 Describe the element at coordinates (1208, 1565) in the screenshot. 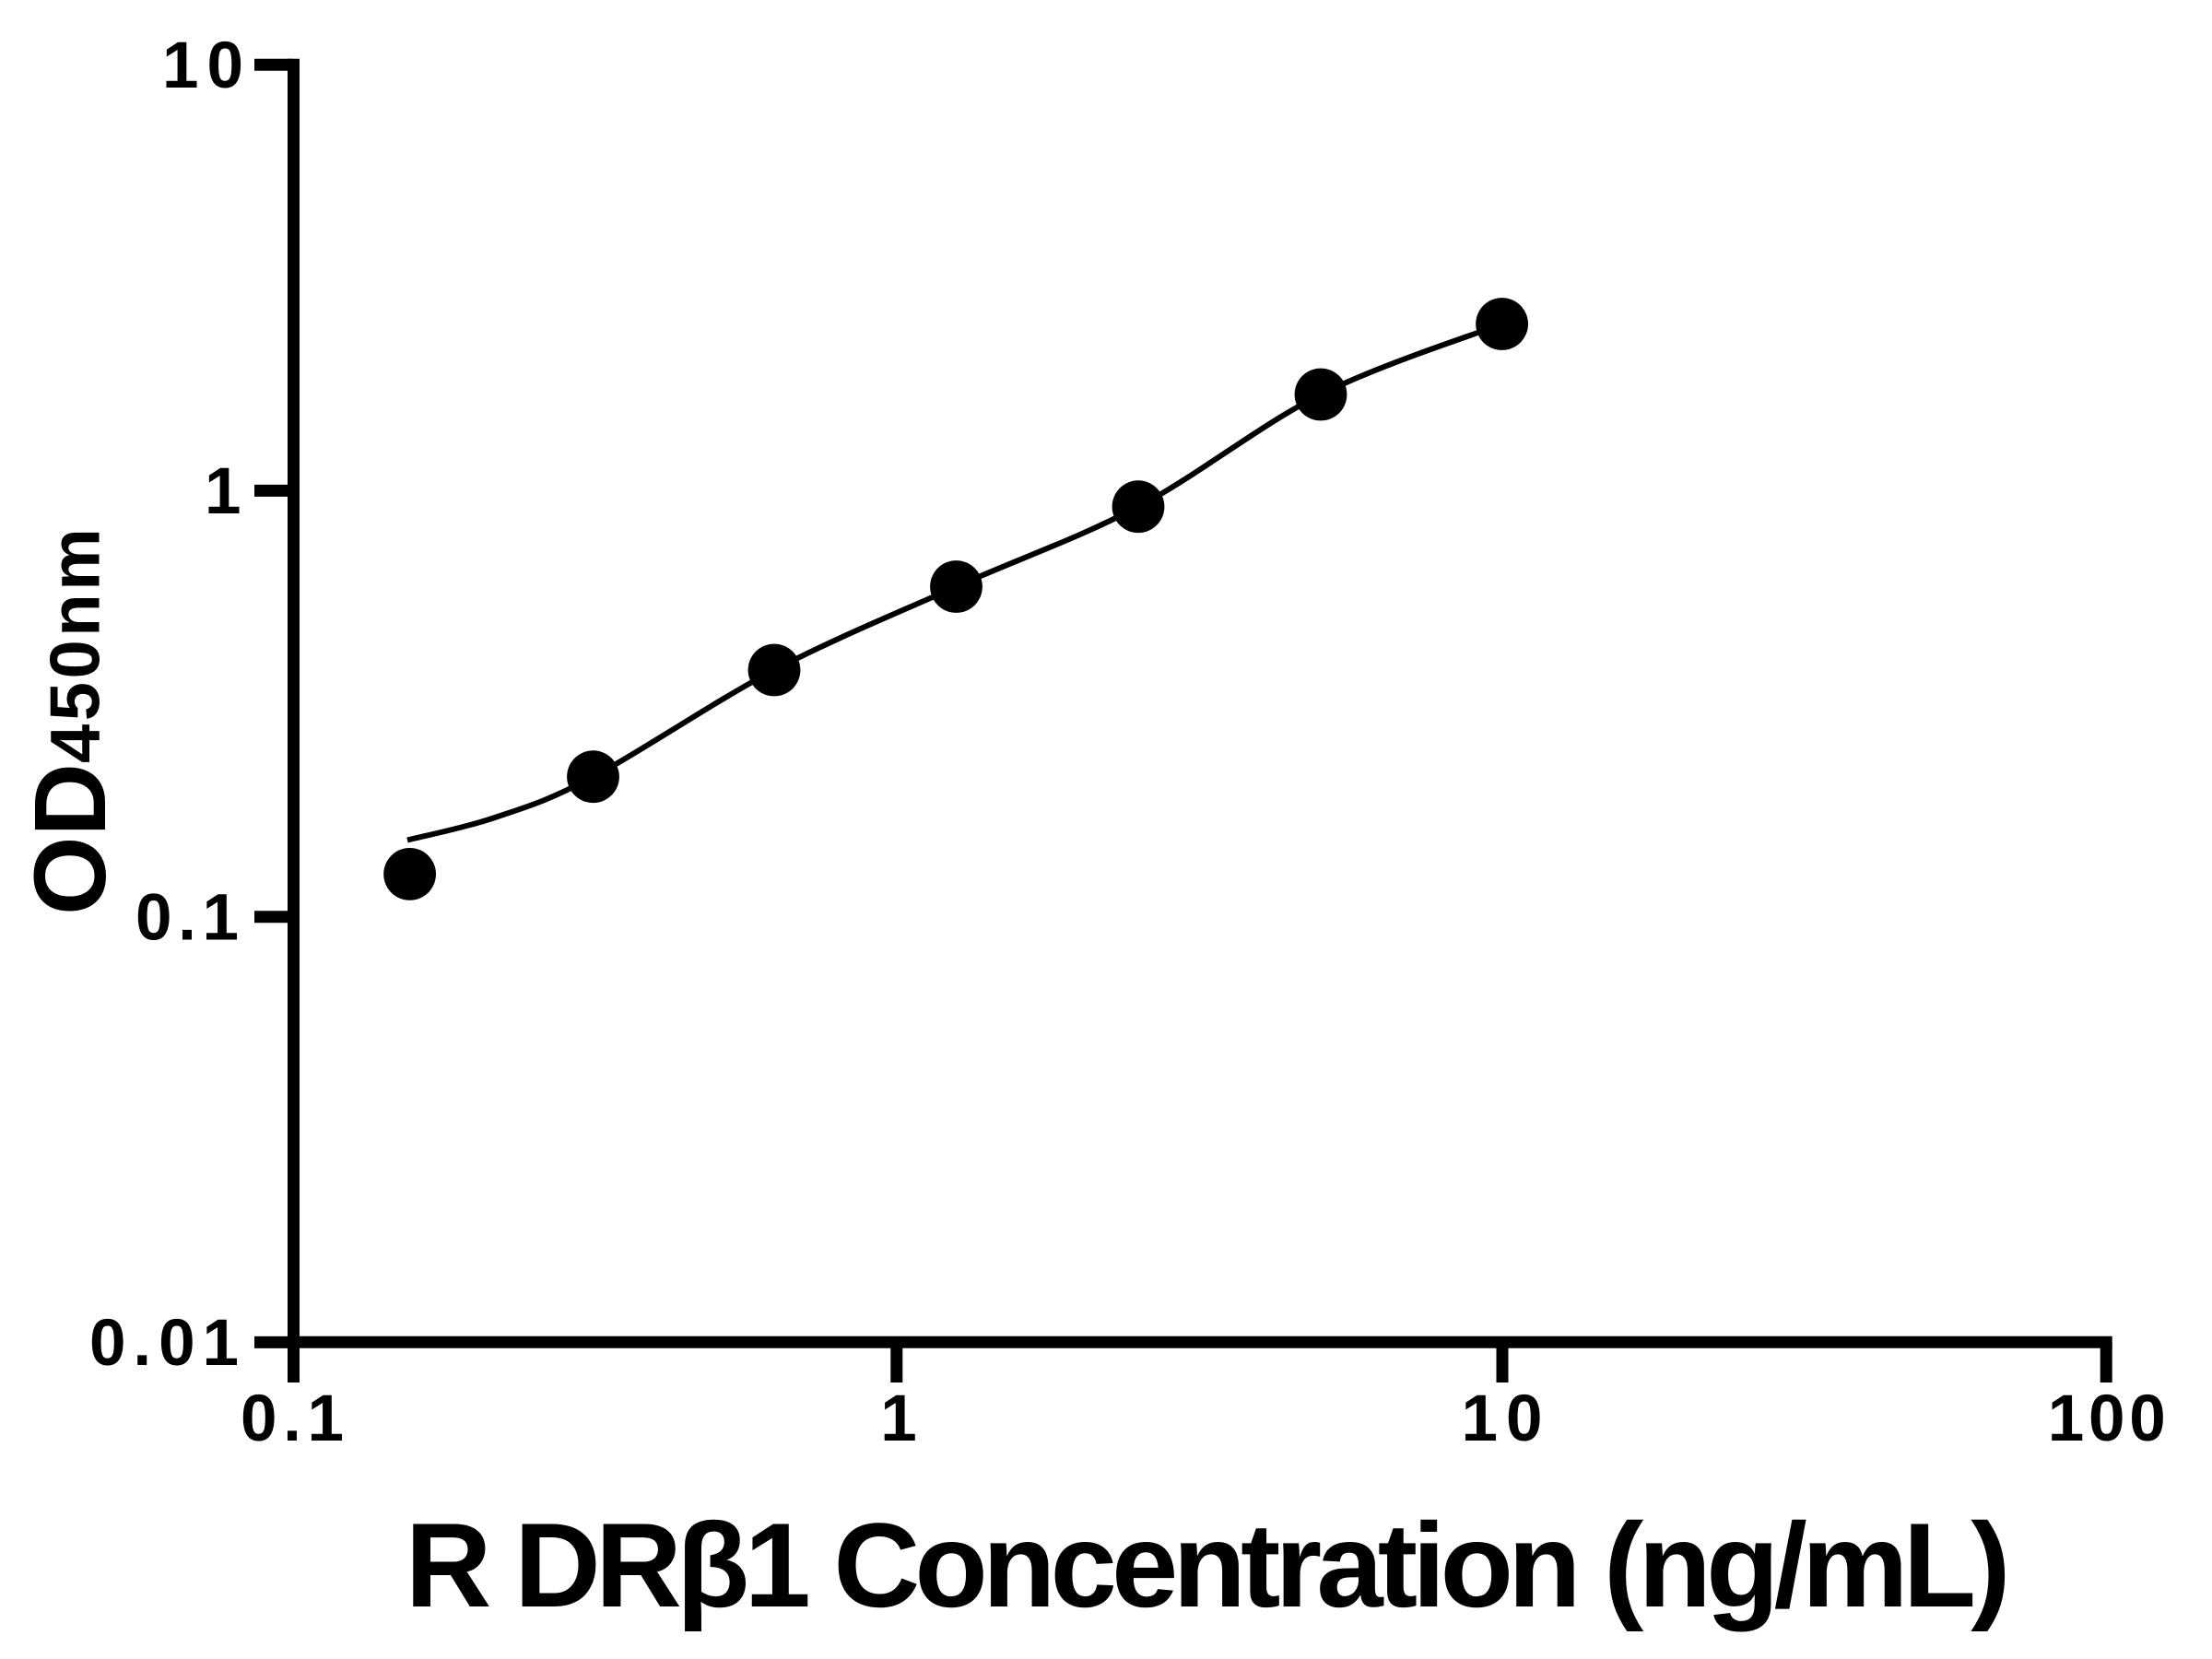

I see `svg-text: R DRβ1 Concentration (ng/mL)` at that location.